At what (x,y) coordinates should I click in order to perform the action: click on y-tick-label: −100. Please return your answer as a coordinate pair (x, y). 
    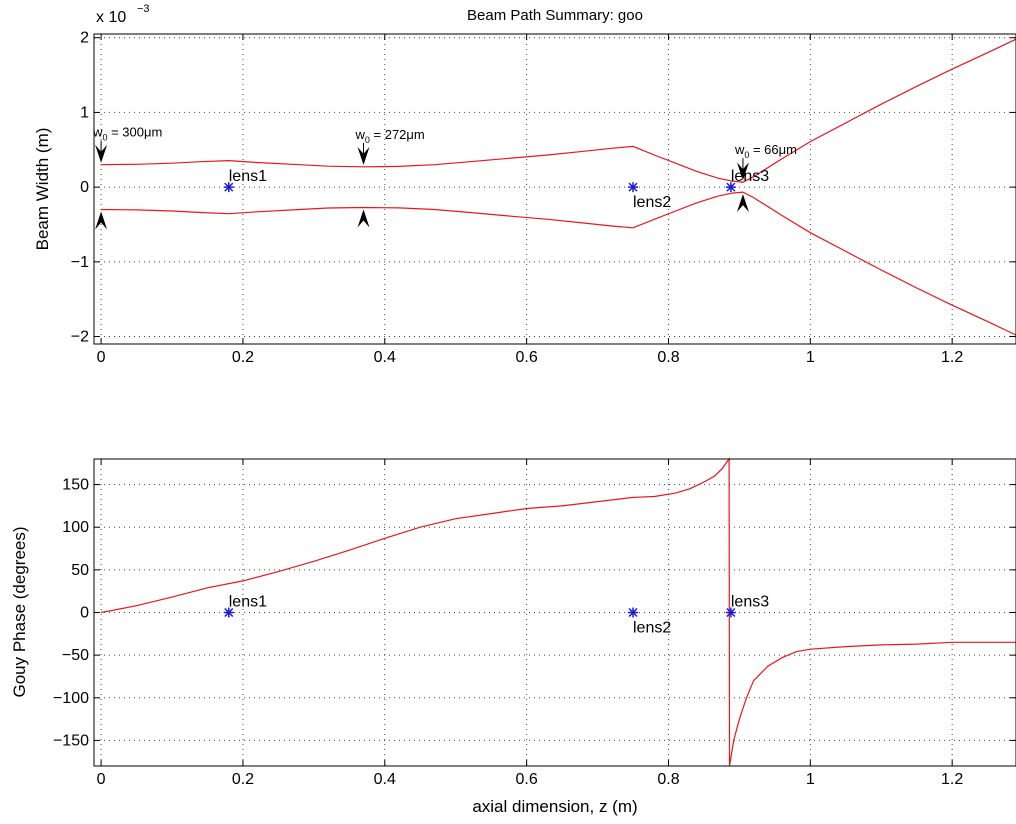
    Looking at the image, I should click on (71, 698).